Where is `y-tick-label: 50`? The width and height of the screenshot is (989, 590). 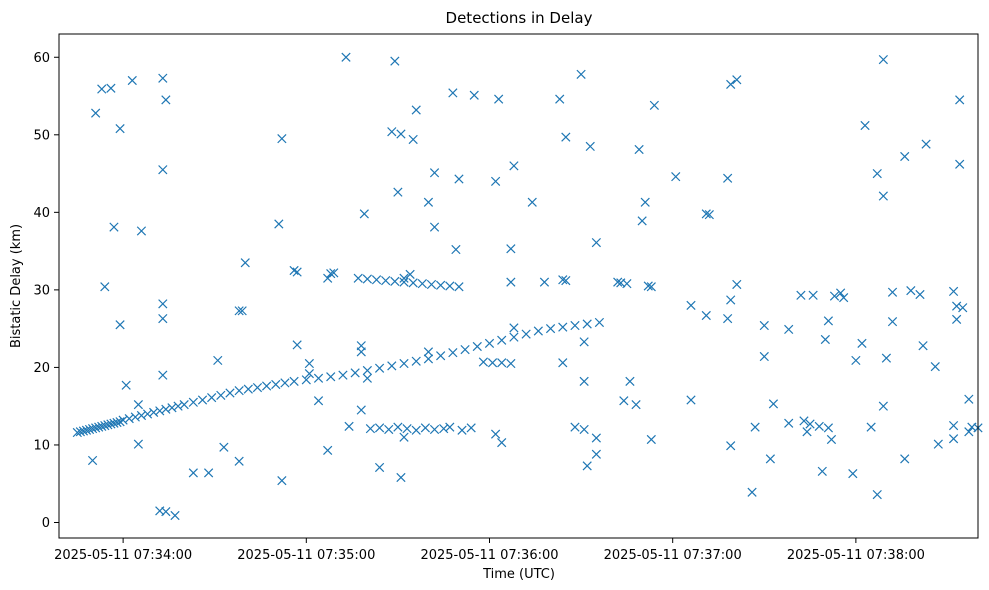
y-tick-label: 50 is located at coordinates (41, 135).